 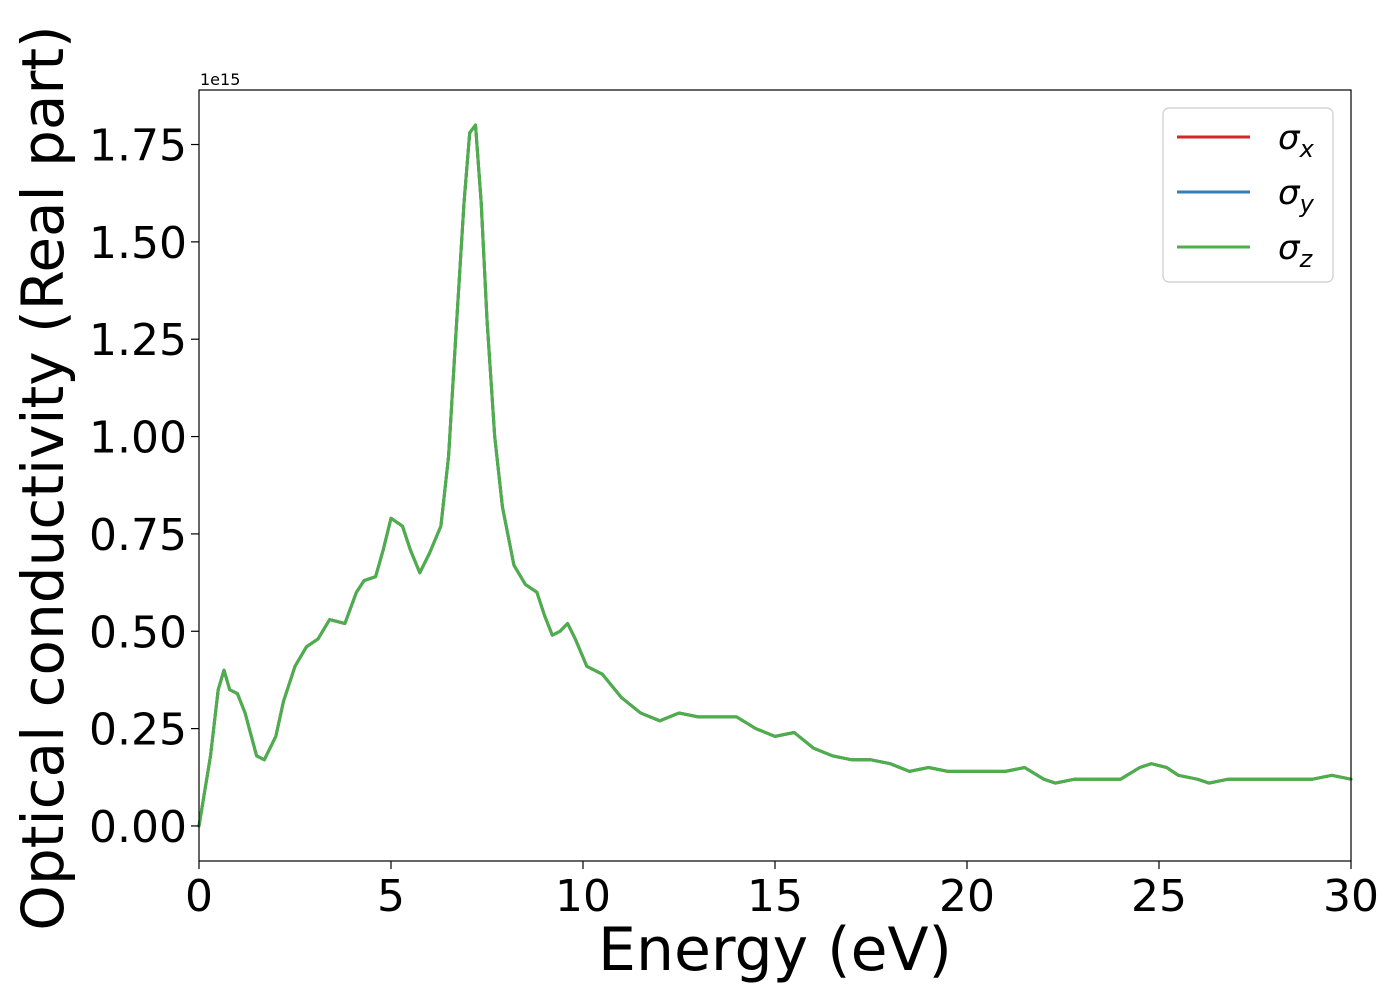 I want to click on x-tick-label: 0, so click(x=199, y=896).